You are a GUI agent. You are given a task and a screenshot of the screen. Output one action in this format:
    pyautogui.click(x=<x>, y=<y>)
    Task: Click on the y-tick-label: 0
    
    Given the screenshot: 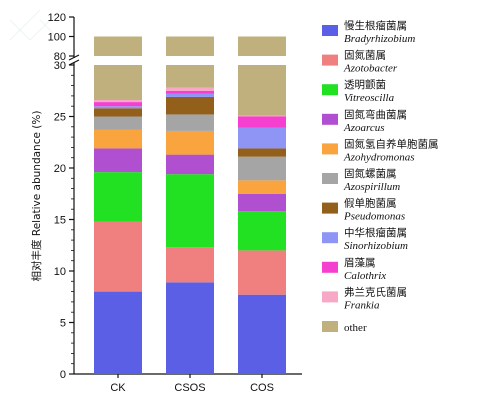 What is the action you would take?
    pyautogui.click(x=63, y=375)
    